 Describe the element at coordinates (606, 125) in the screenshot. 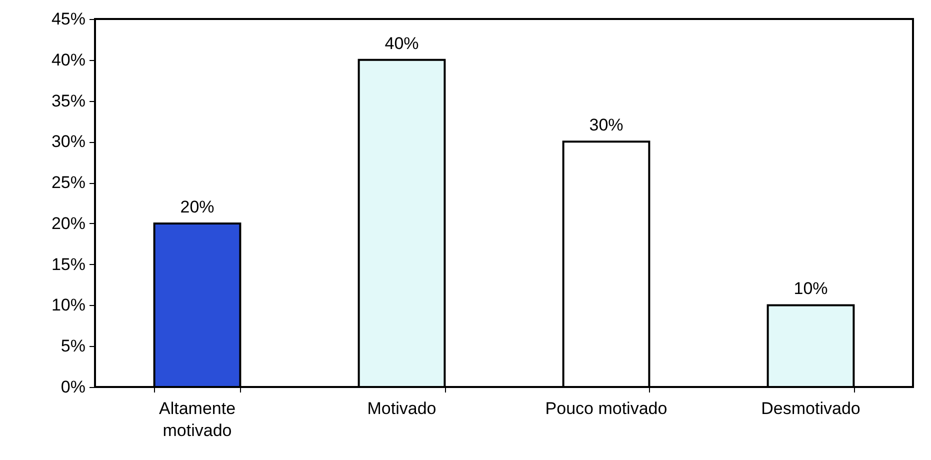

I see `data-label: 30%` at that location.